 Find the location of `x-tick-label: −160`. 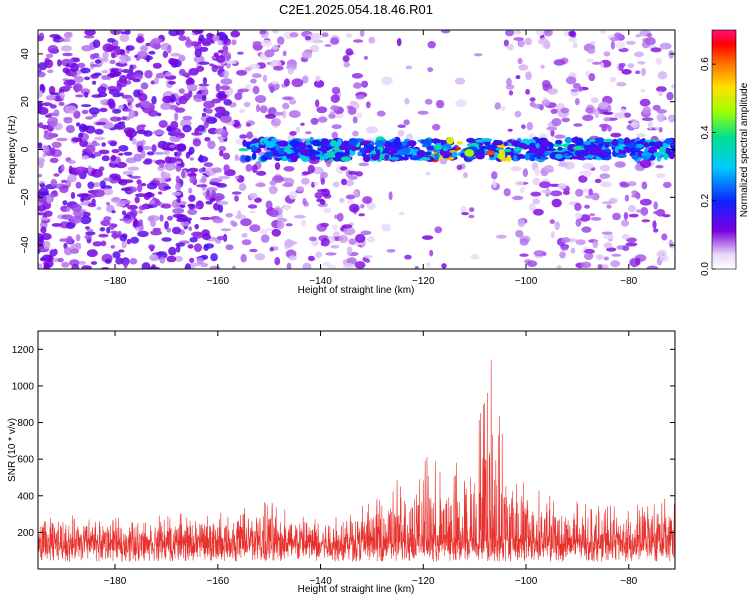

x-tick-label: −160 is located at coordinates (218, 281).